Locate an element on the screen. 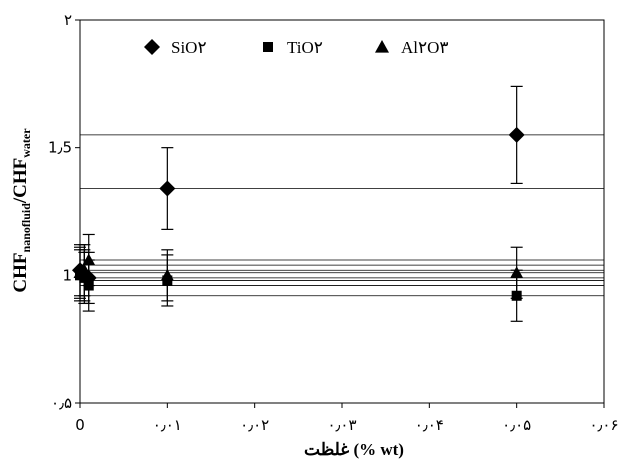 Image resolution: width=619 pixels, height=465 pixels. x-tick-label-1: ۰٫۰۱ is located at coordinates (167, 425).